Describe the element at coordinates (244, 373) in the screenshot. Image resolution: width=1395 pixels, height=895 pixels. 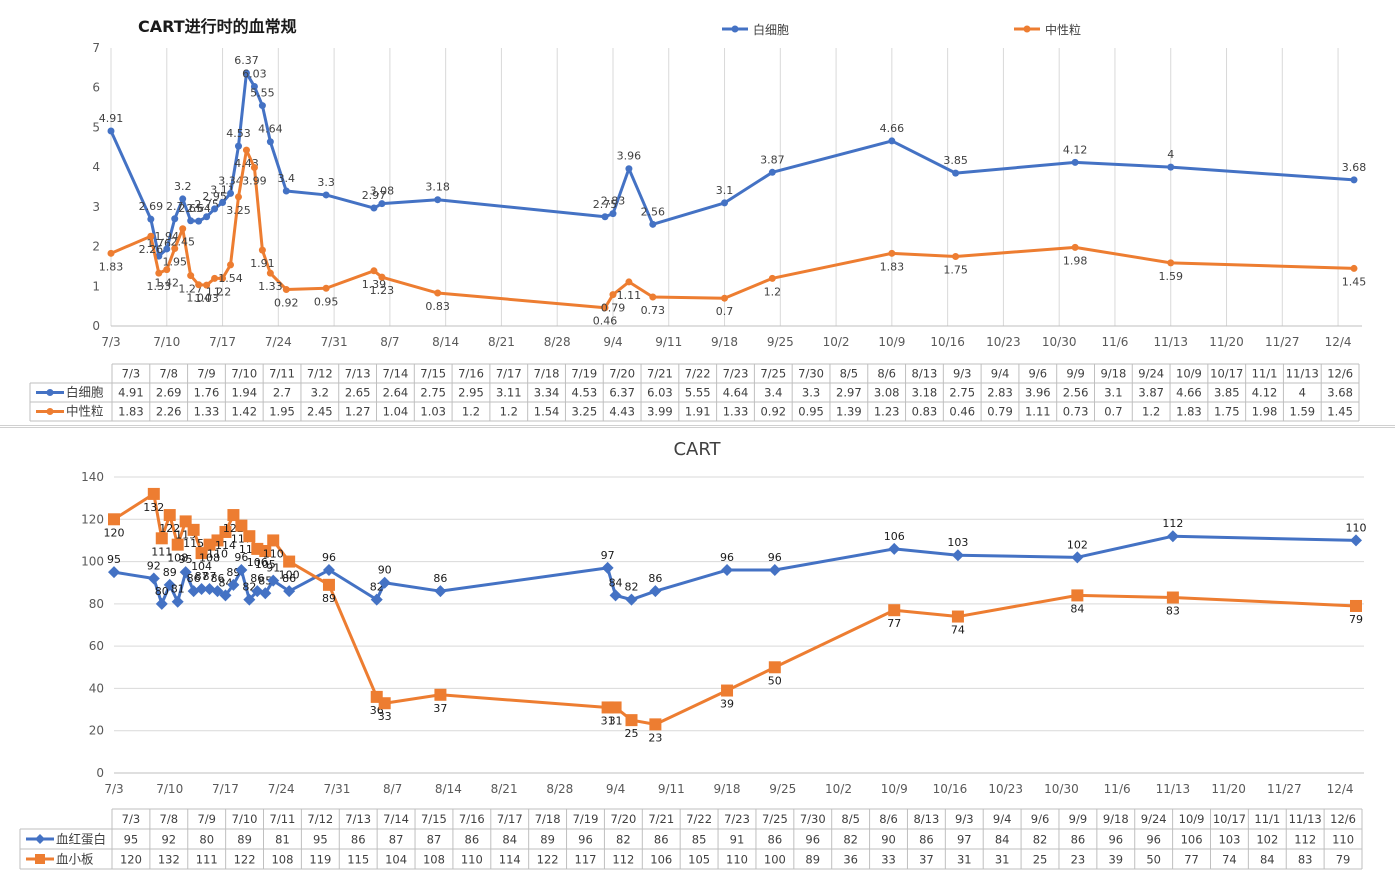
I see `table-header-cell: 7/10` at that location.